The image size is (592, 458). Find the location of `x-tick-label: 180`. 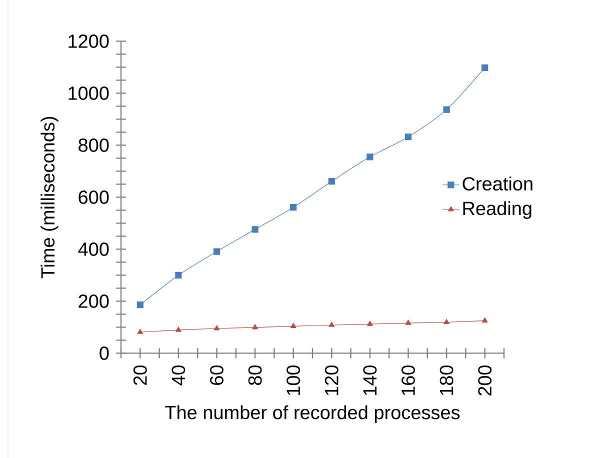

x-tick-label: 180 is located at coordinates (447, 380).